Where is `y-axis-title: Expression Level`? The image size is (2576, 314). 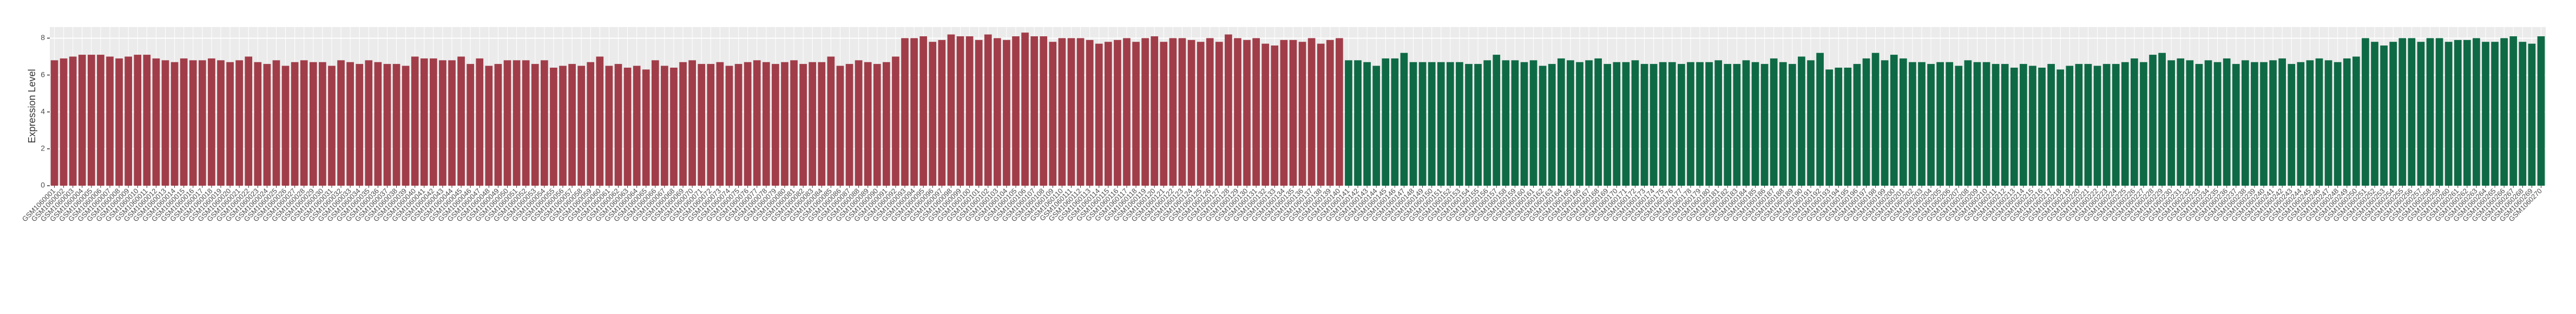 y-axis-title: Expression Level is located at coordinates (32, 106).